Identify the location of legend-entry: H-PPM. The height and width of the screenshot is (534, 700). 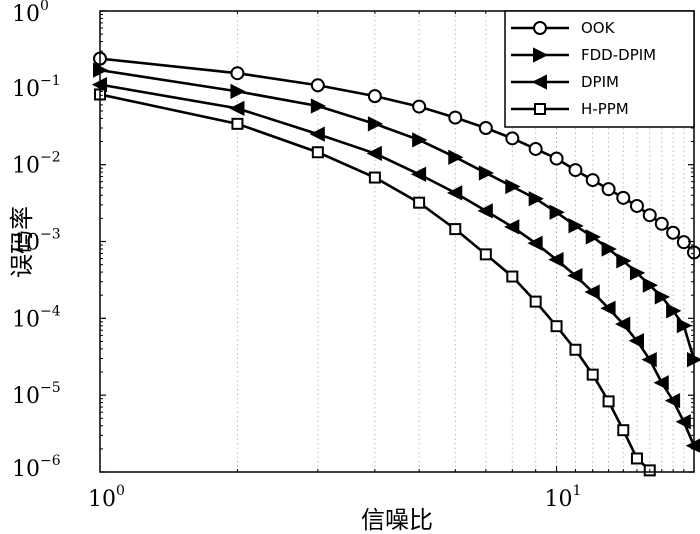
(570, 109).